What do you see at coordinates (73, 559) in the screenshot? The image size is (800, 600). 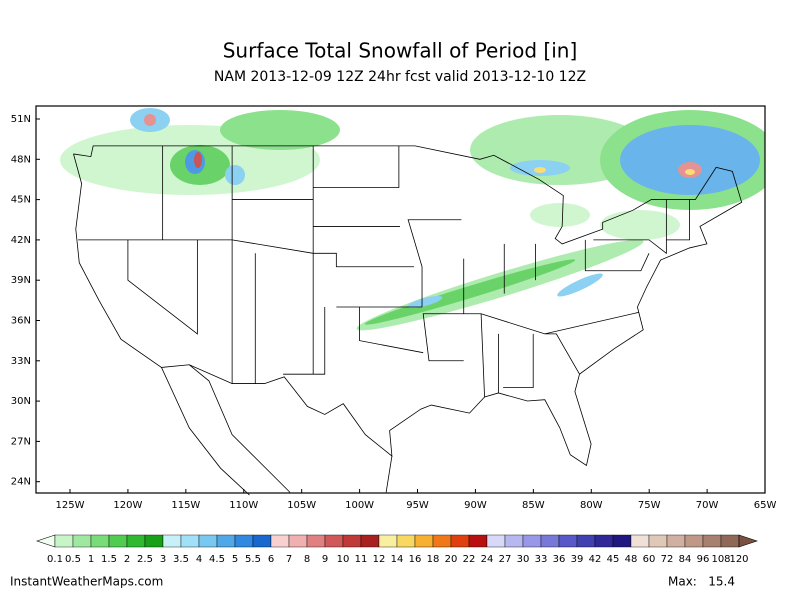 I see `colorbar-label: 0.5` at bounding box center [73, 559].